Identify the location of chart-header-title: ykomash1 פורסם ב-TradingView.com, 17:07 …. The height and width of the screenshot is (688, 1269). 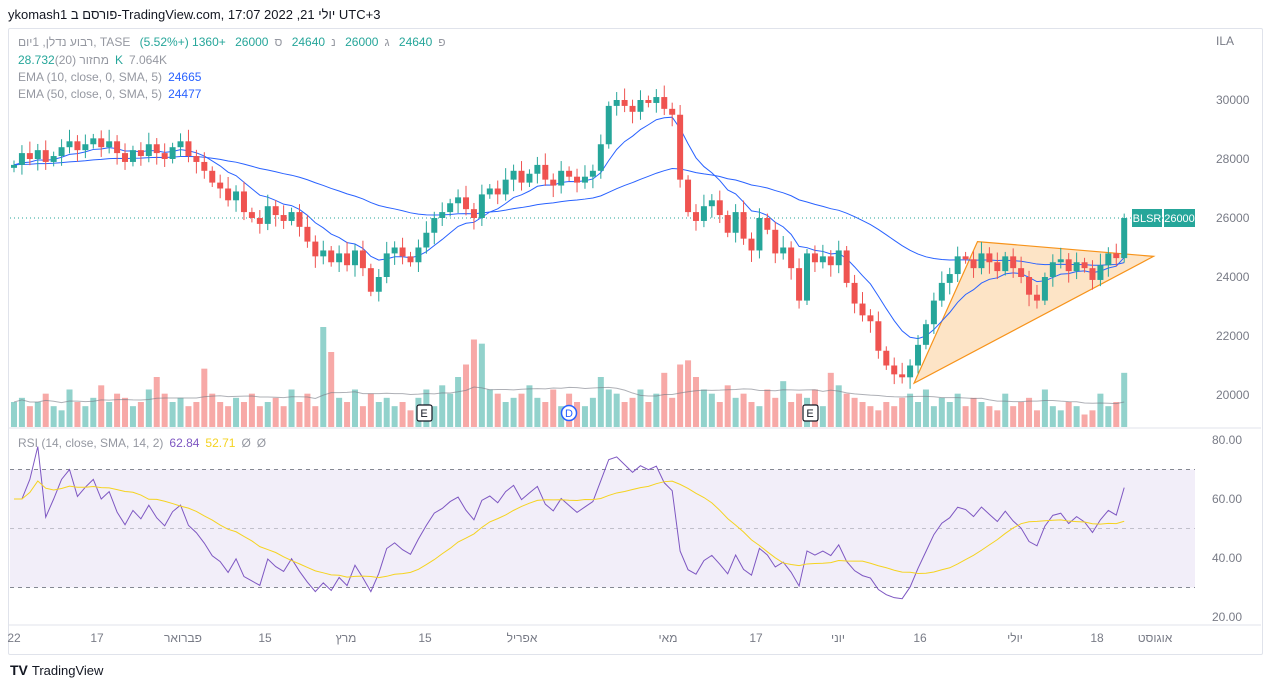
(194, 14).